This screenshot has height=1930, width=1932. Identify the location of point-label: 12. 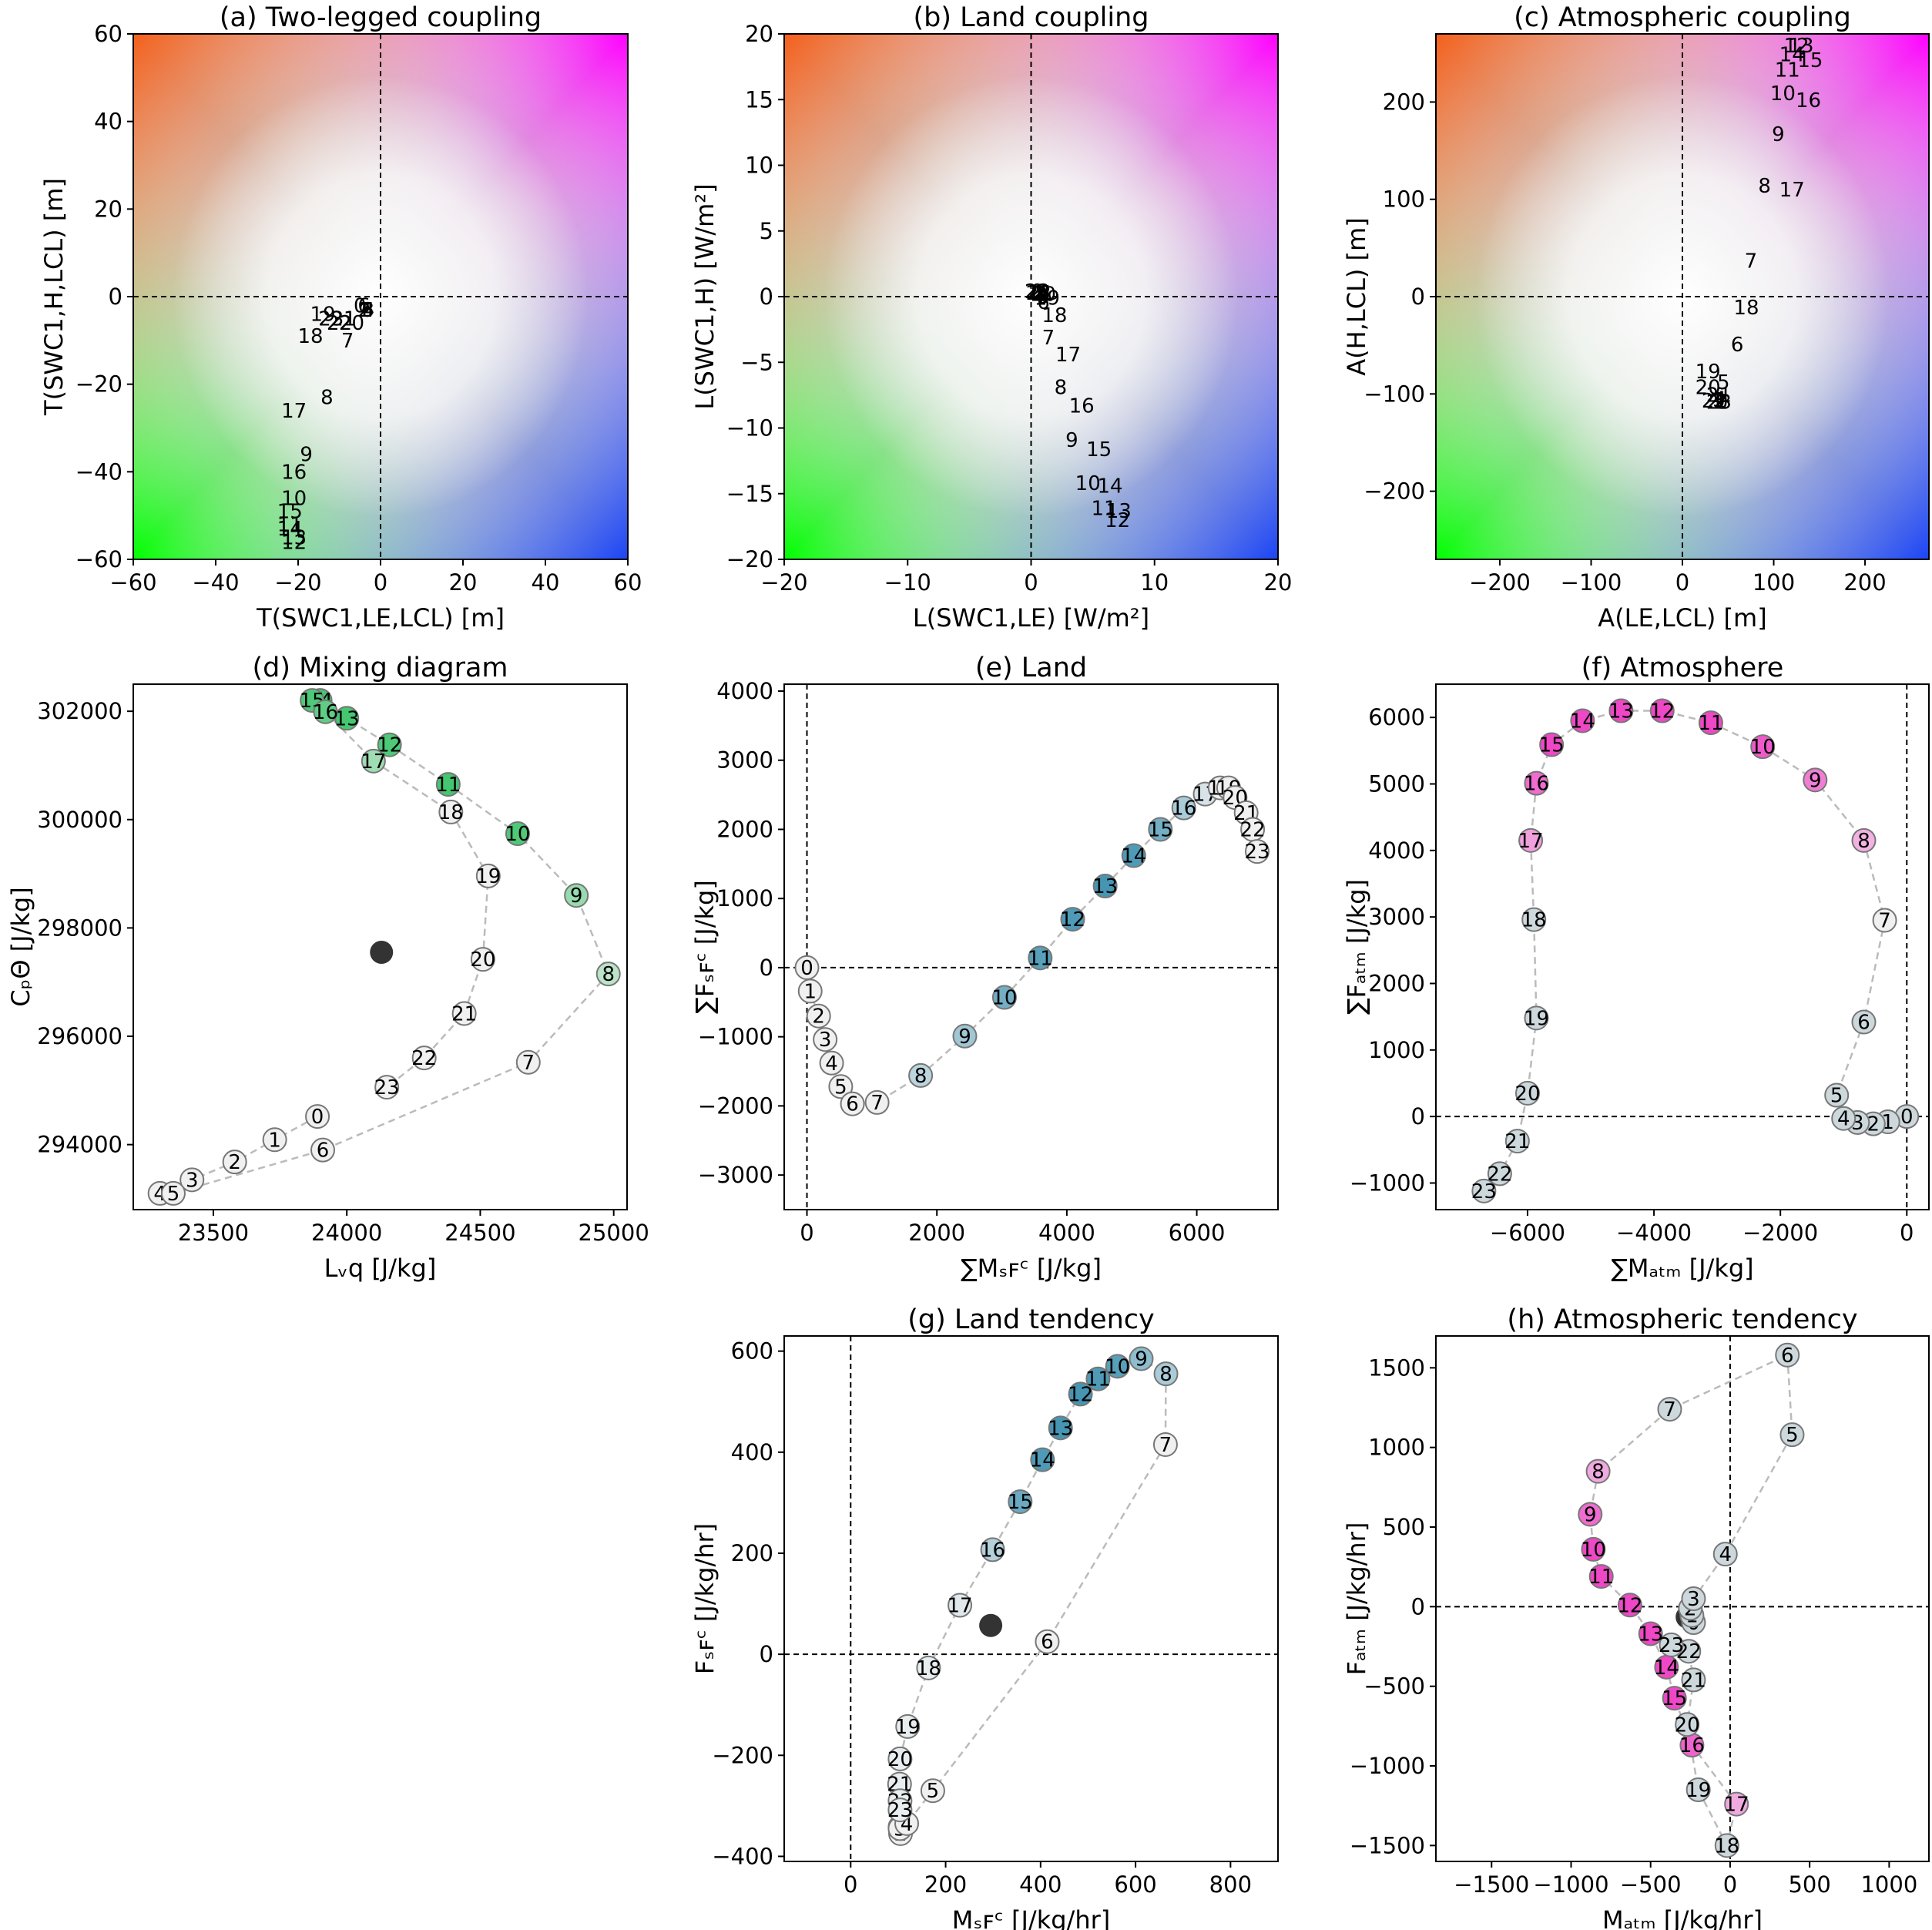
(1080, 1394).